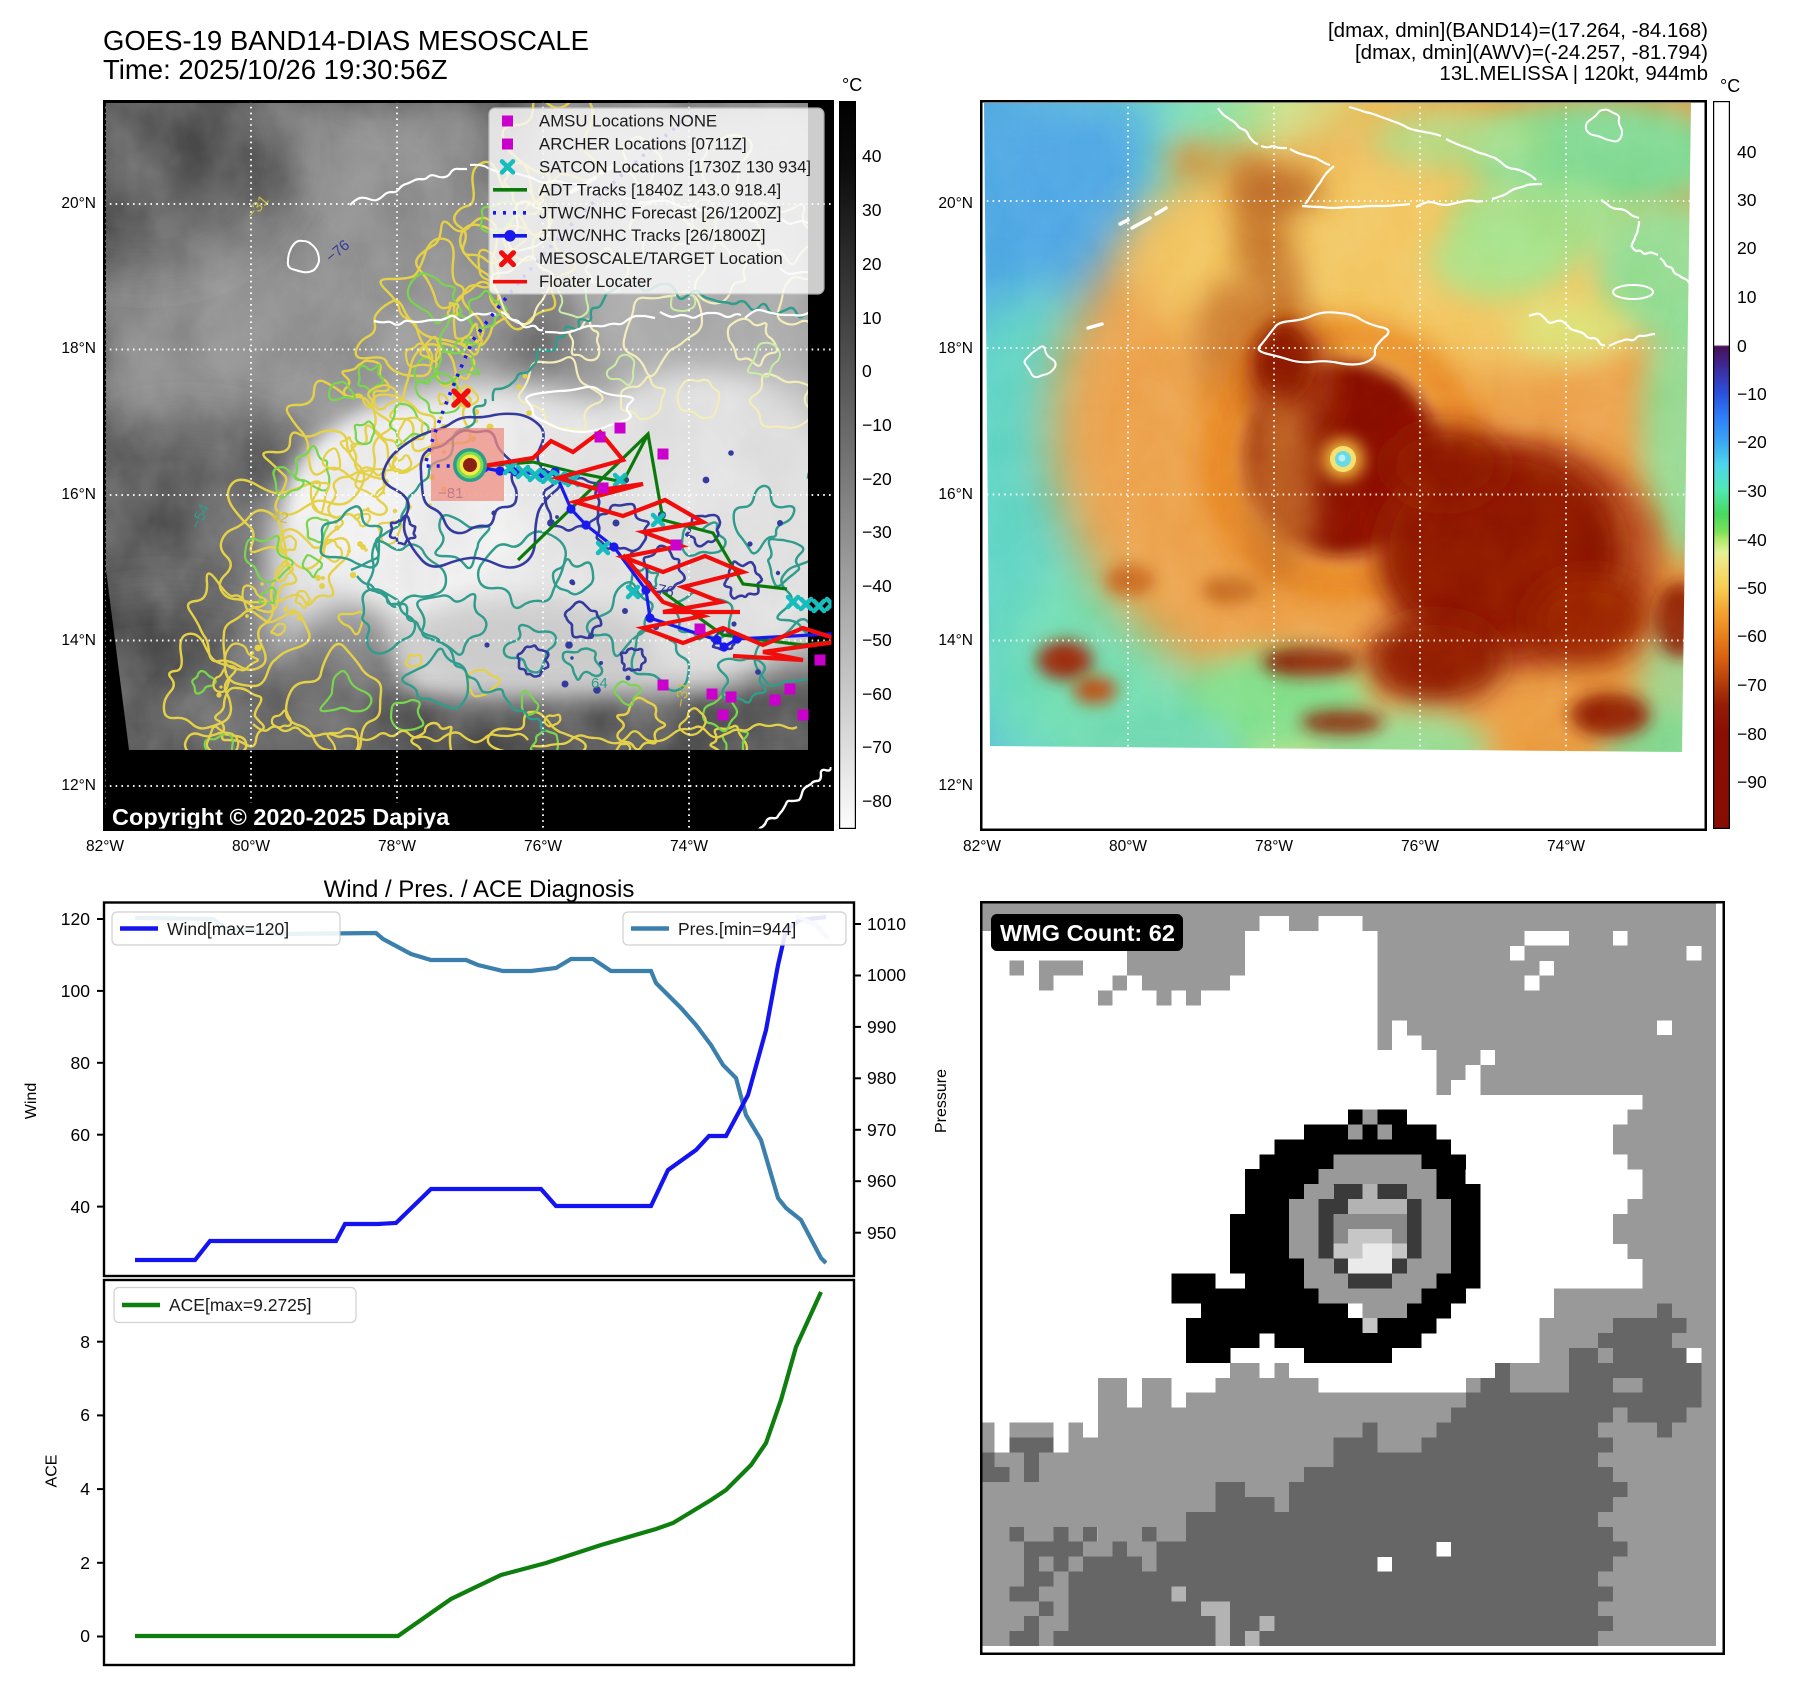  Describe the element at coordinates (595, 281) in the screenshot. I see `svg-text: Floater Locater` at that location.